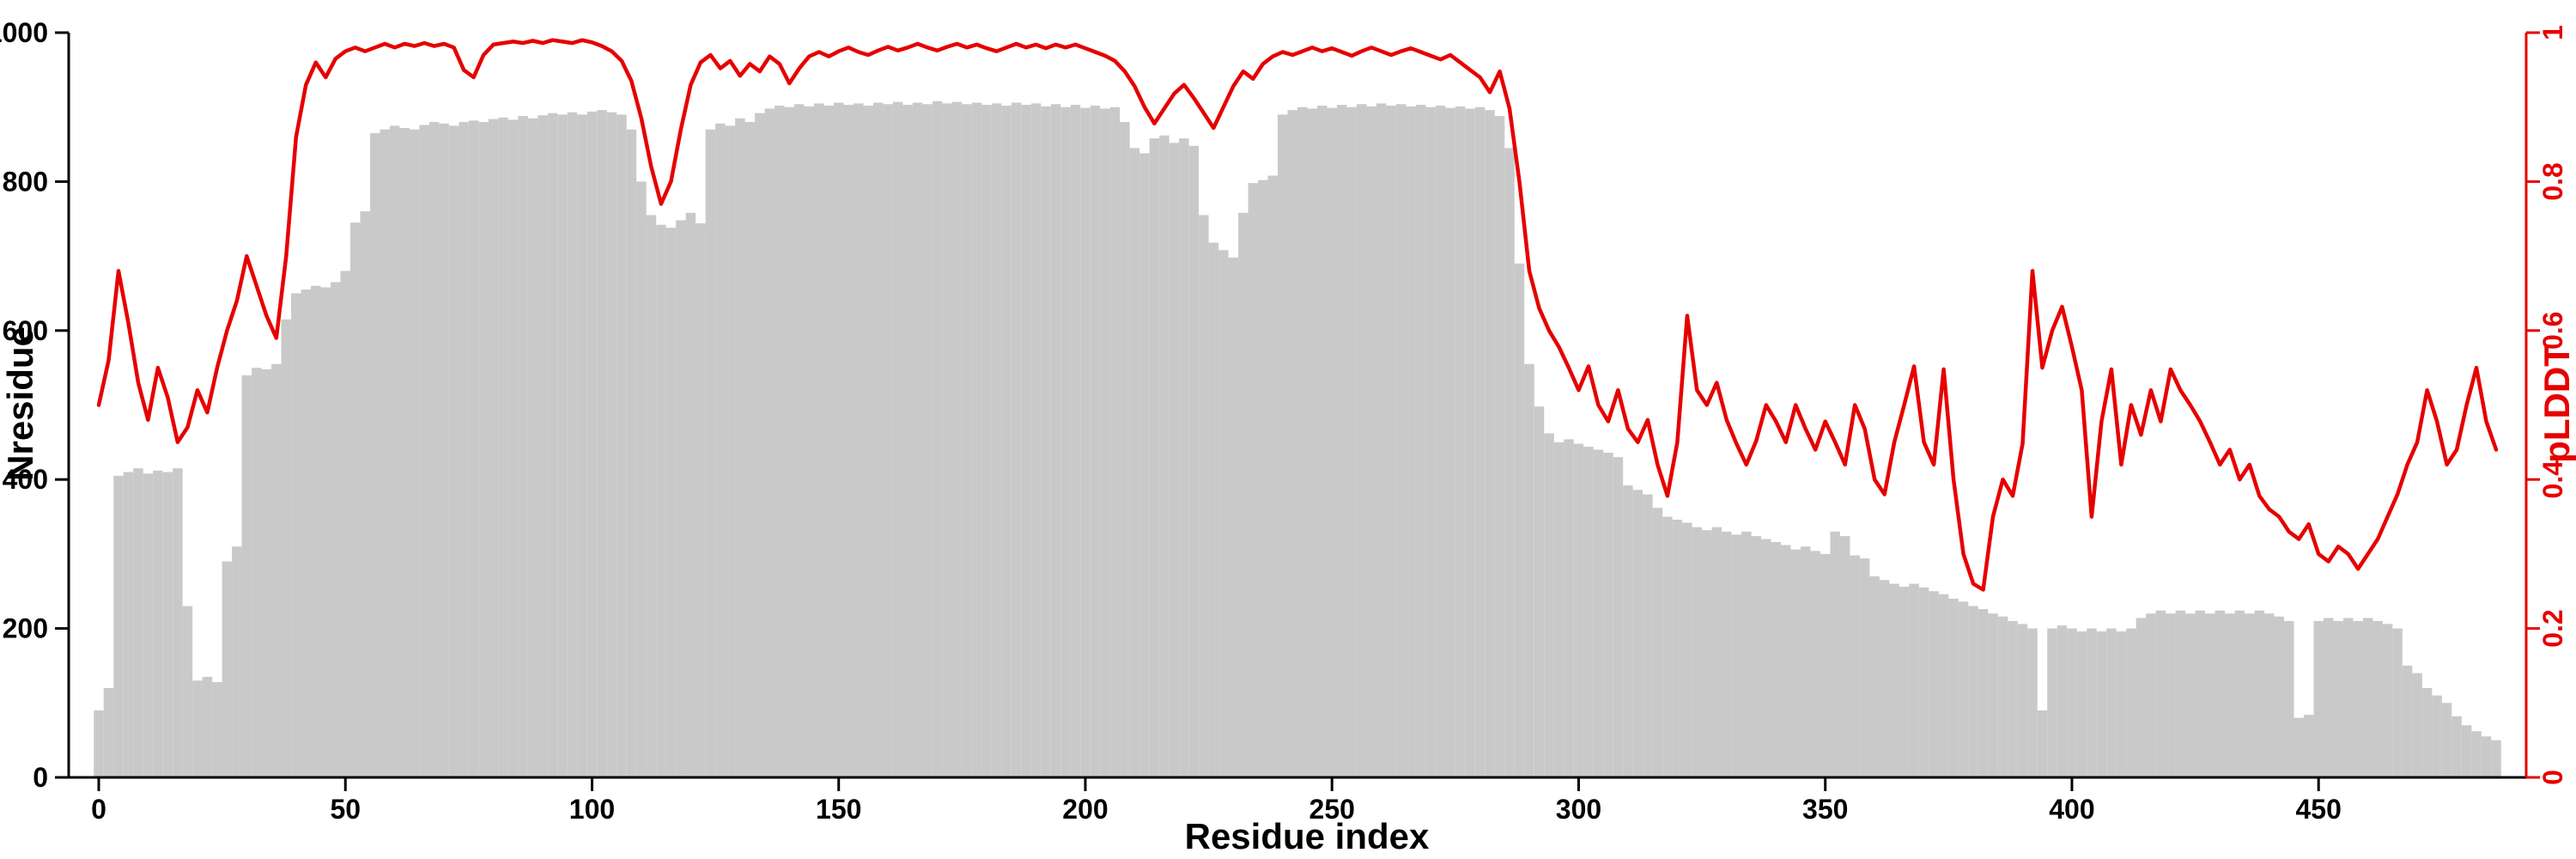 The height and width of the screenshot is (859, 2576). I want to click on svg-text: 150, so click(839, 809).